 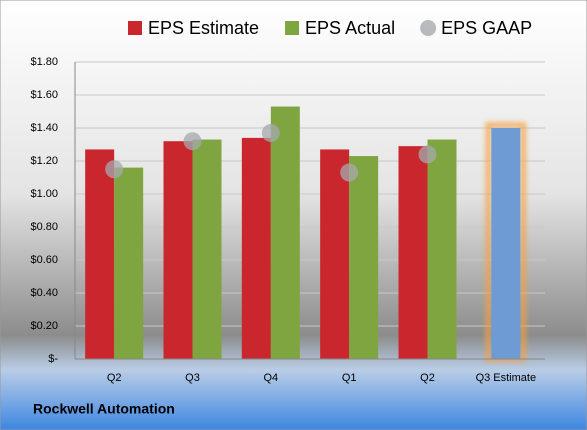 I want to click on y-tick-label: $-, so click(x=53, y=359).